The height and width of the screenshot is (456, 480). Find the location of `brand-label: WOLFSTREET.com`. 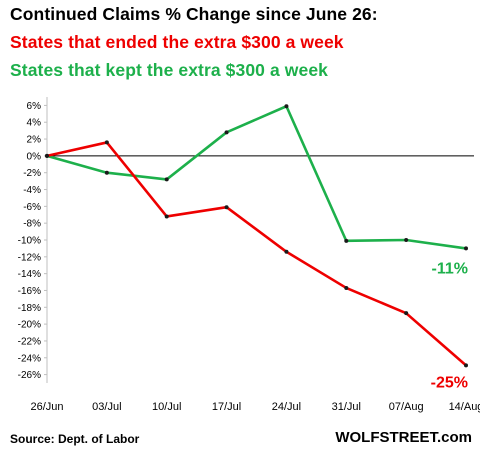

brand-label: WOLFSTREET.com is located at coordinates (403, 437).